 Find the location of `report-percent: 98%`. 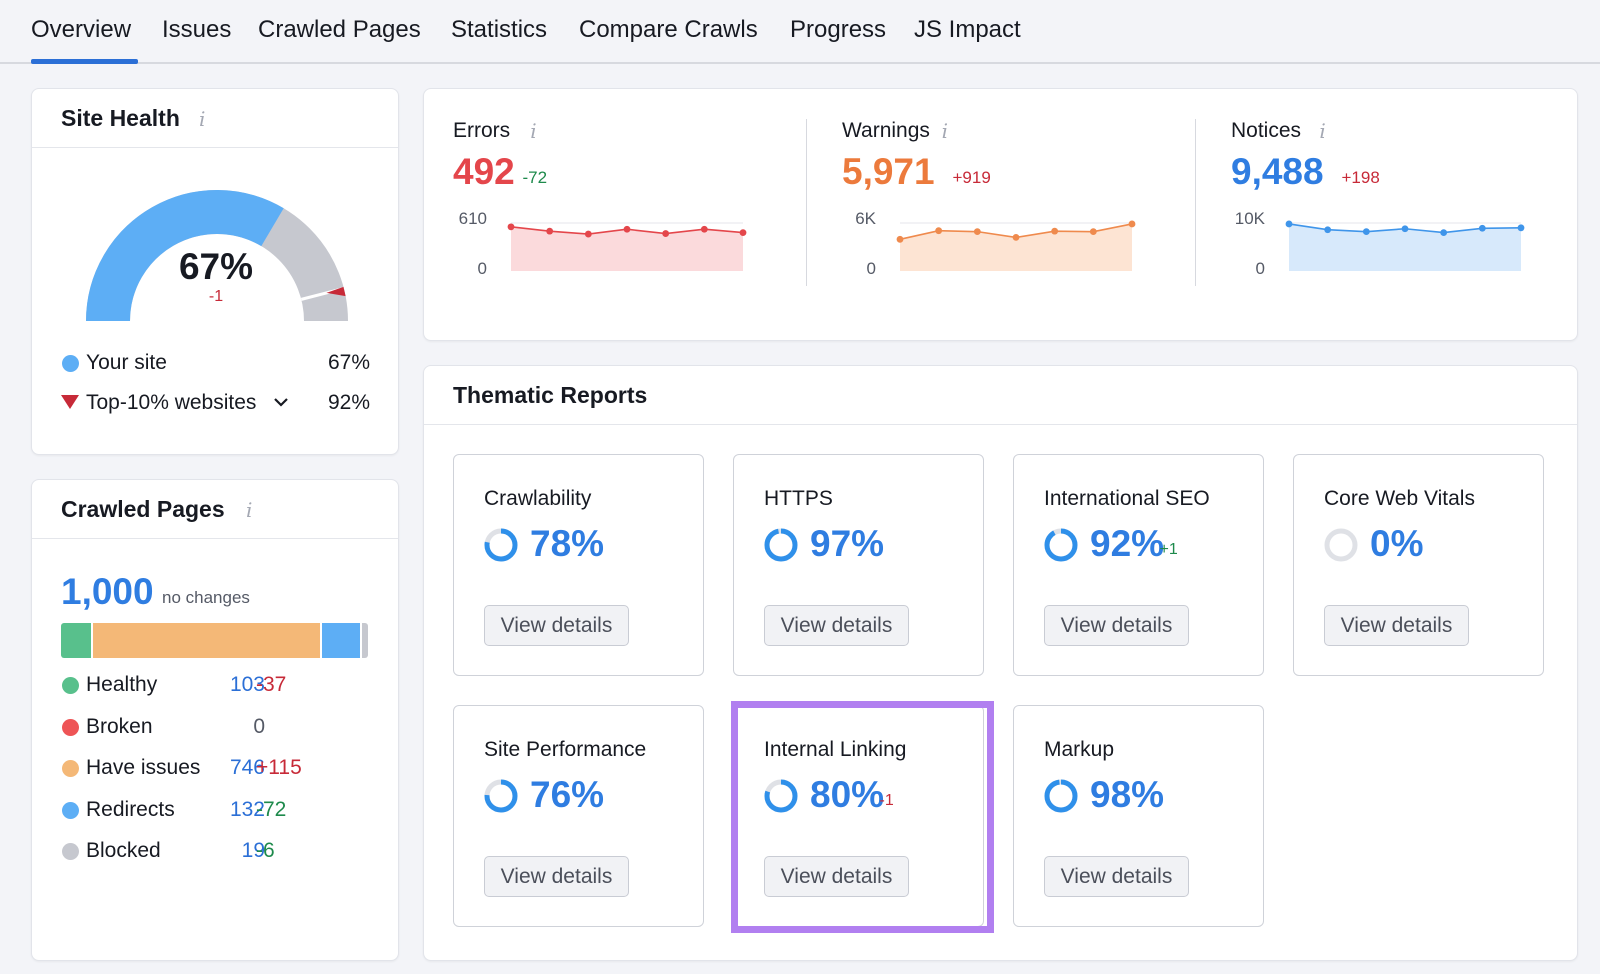

report-percent: 98% is located at coordinates (1127, 794).